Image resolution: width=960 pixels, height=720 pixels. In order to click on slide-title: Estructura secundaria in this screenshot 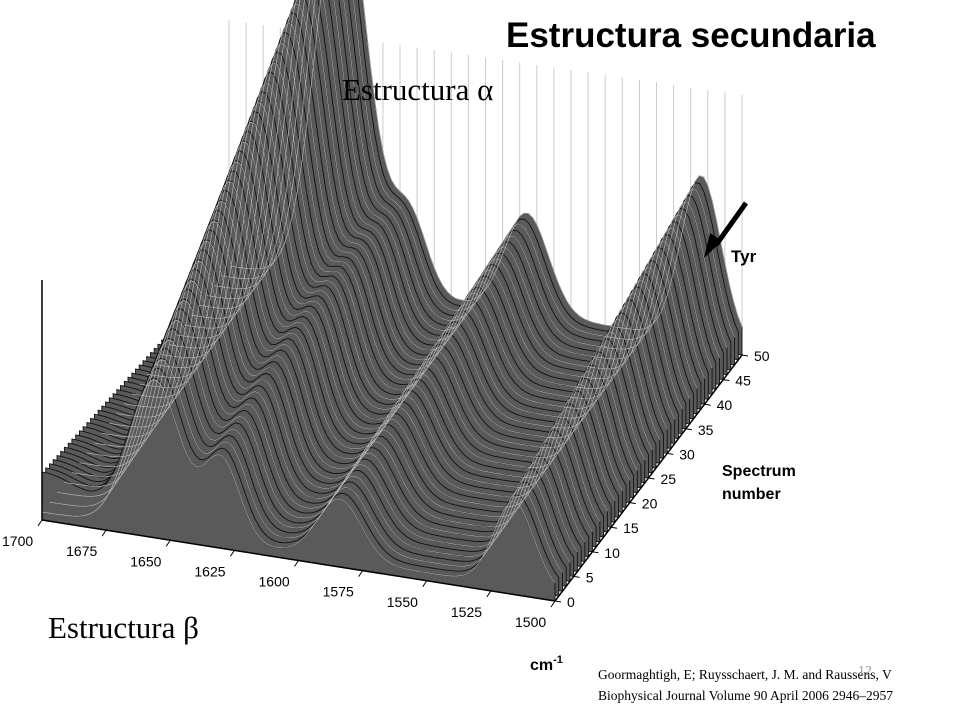, I will do `click(691, 35)`.